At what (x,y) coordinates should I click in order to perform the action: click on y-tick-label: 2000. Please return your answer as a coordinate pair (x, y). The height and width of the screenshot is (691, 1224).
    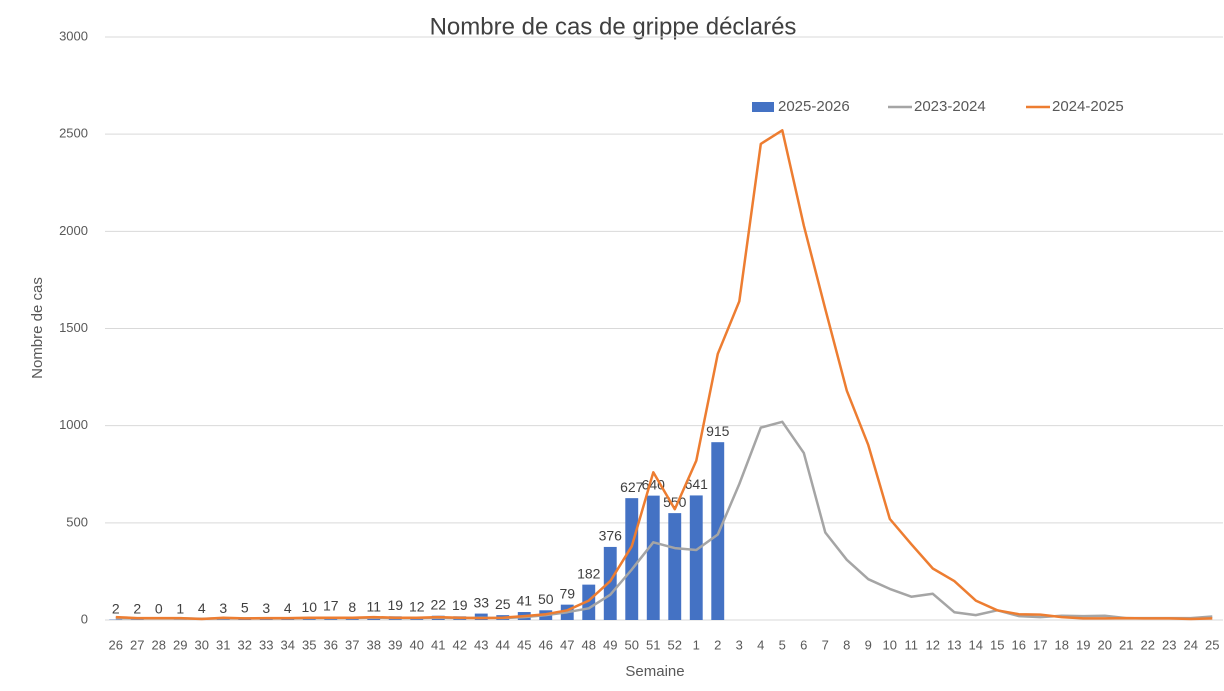
    Looking at the image, I should click on (73, 230).